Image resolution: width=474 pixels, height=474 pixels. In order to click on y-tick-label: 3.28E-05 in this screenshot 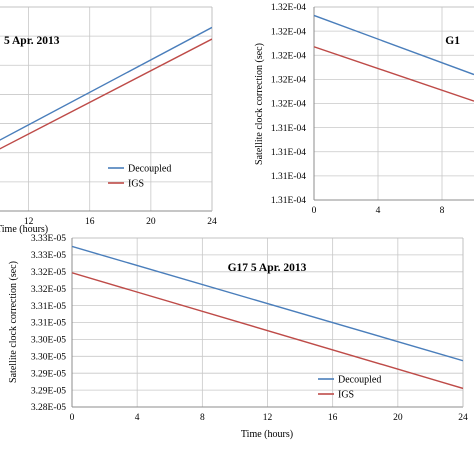, I will do `click(48, 408)`.